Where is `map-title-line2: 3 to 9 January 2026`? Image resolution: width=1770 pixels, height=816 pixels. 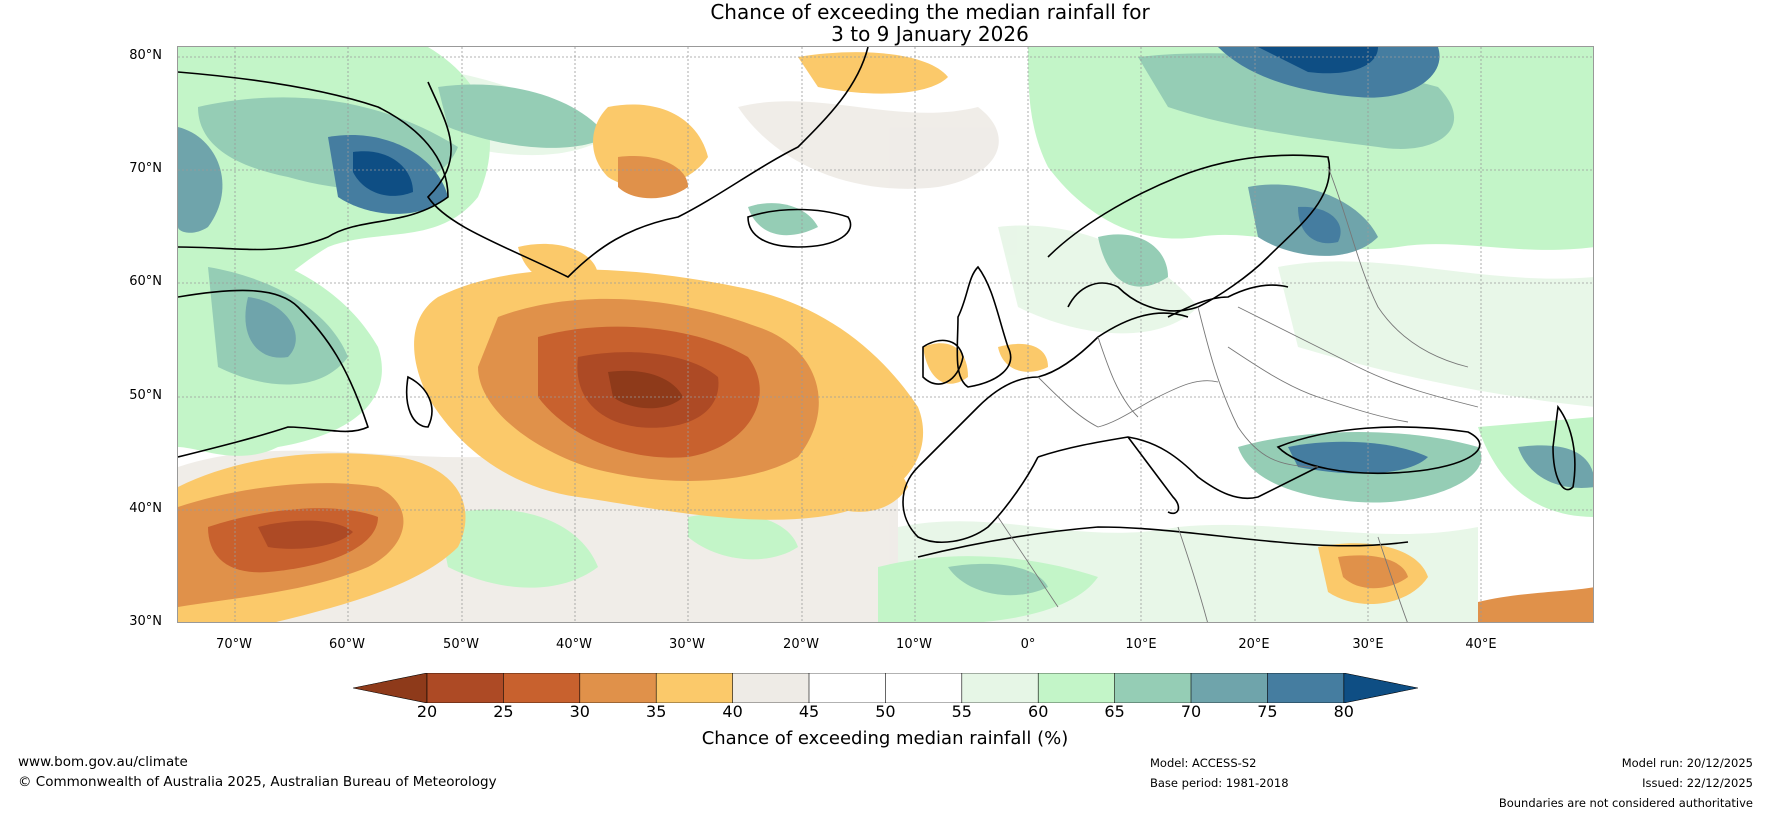 map-title-line2: 3 to 9 January 2026 is located at coordinates (930, 34).